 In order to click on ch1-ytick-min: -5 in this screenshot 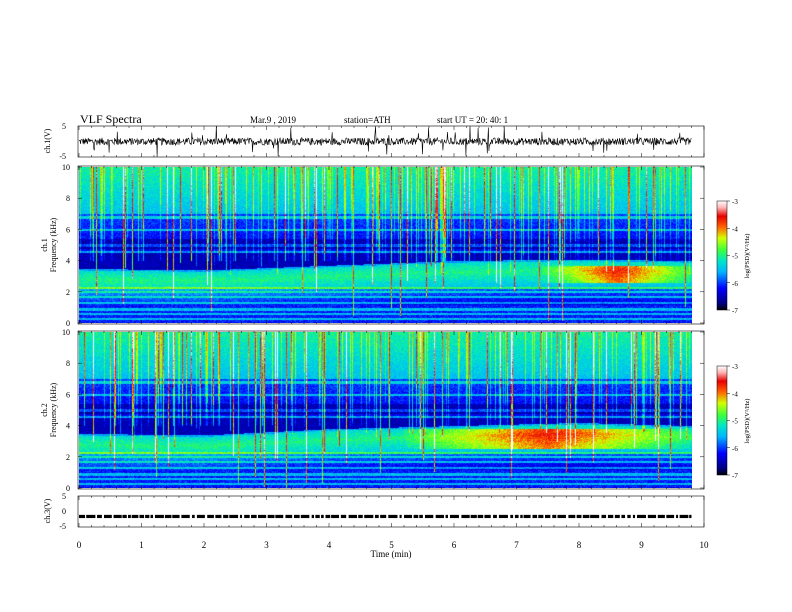, I will do `click(62, 156)`.